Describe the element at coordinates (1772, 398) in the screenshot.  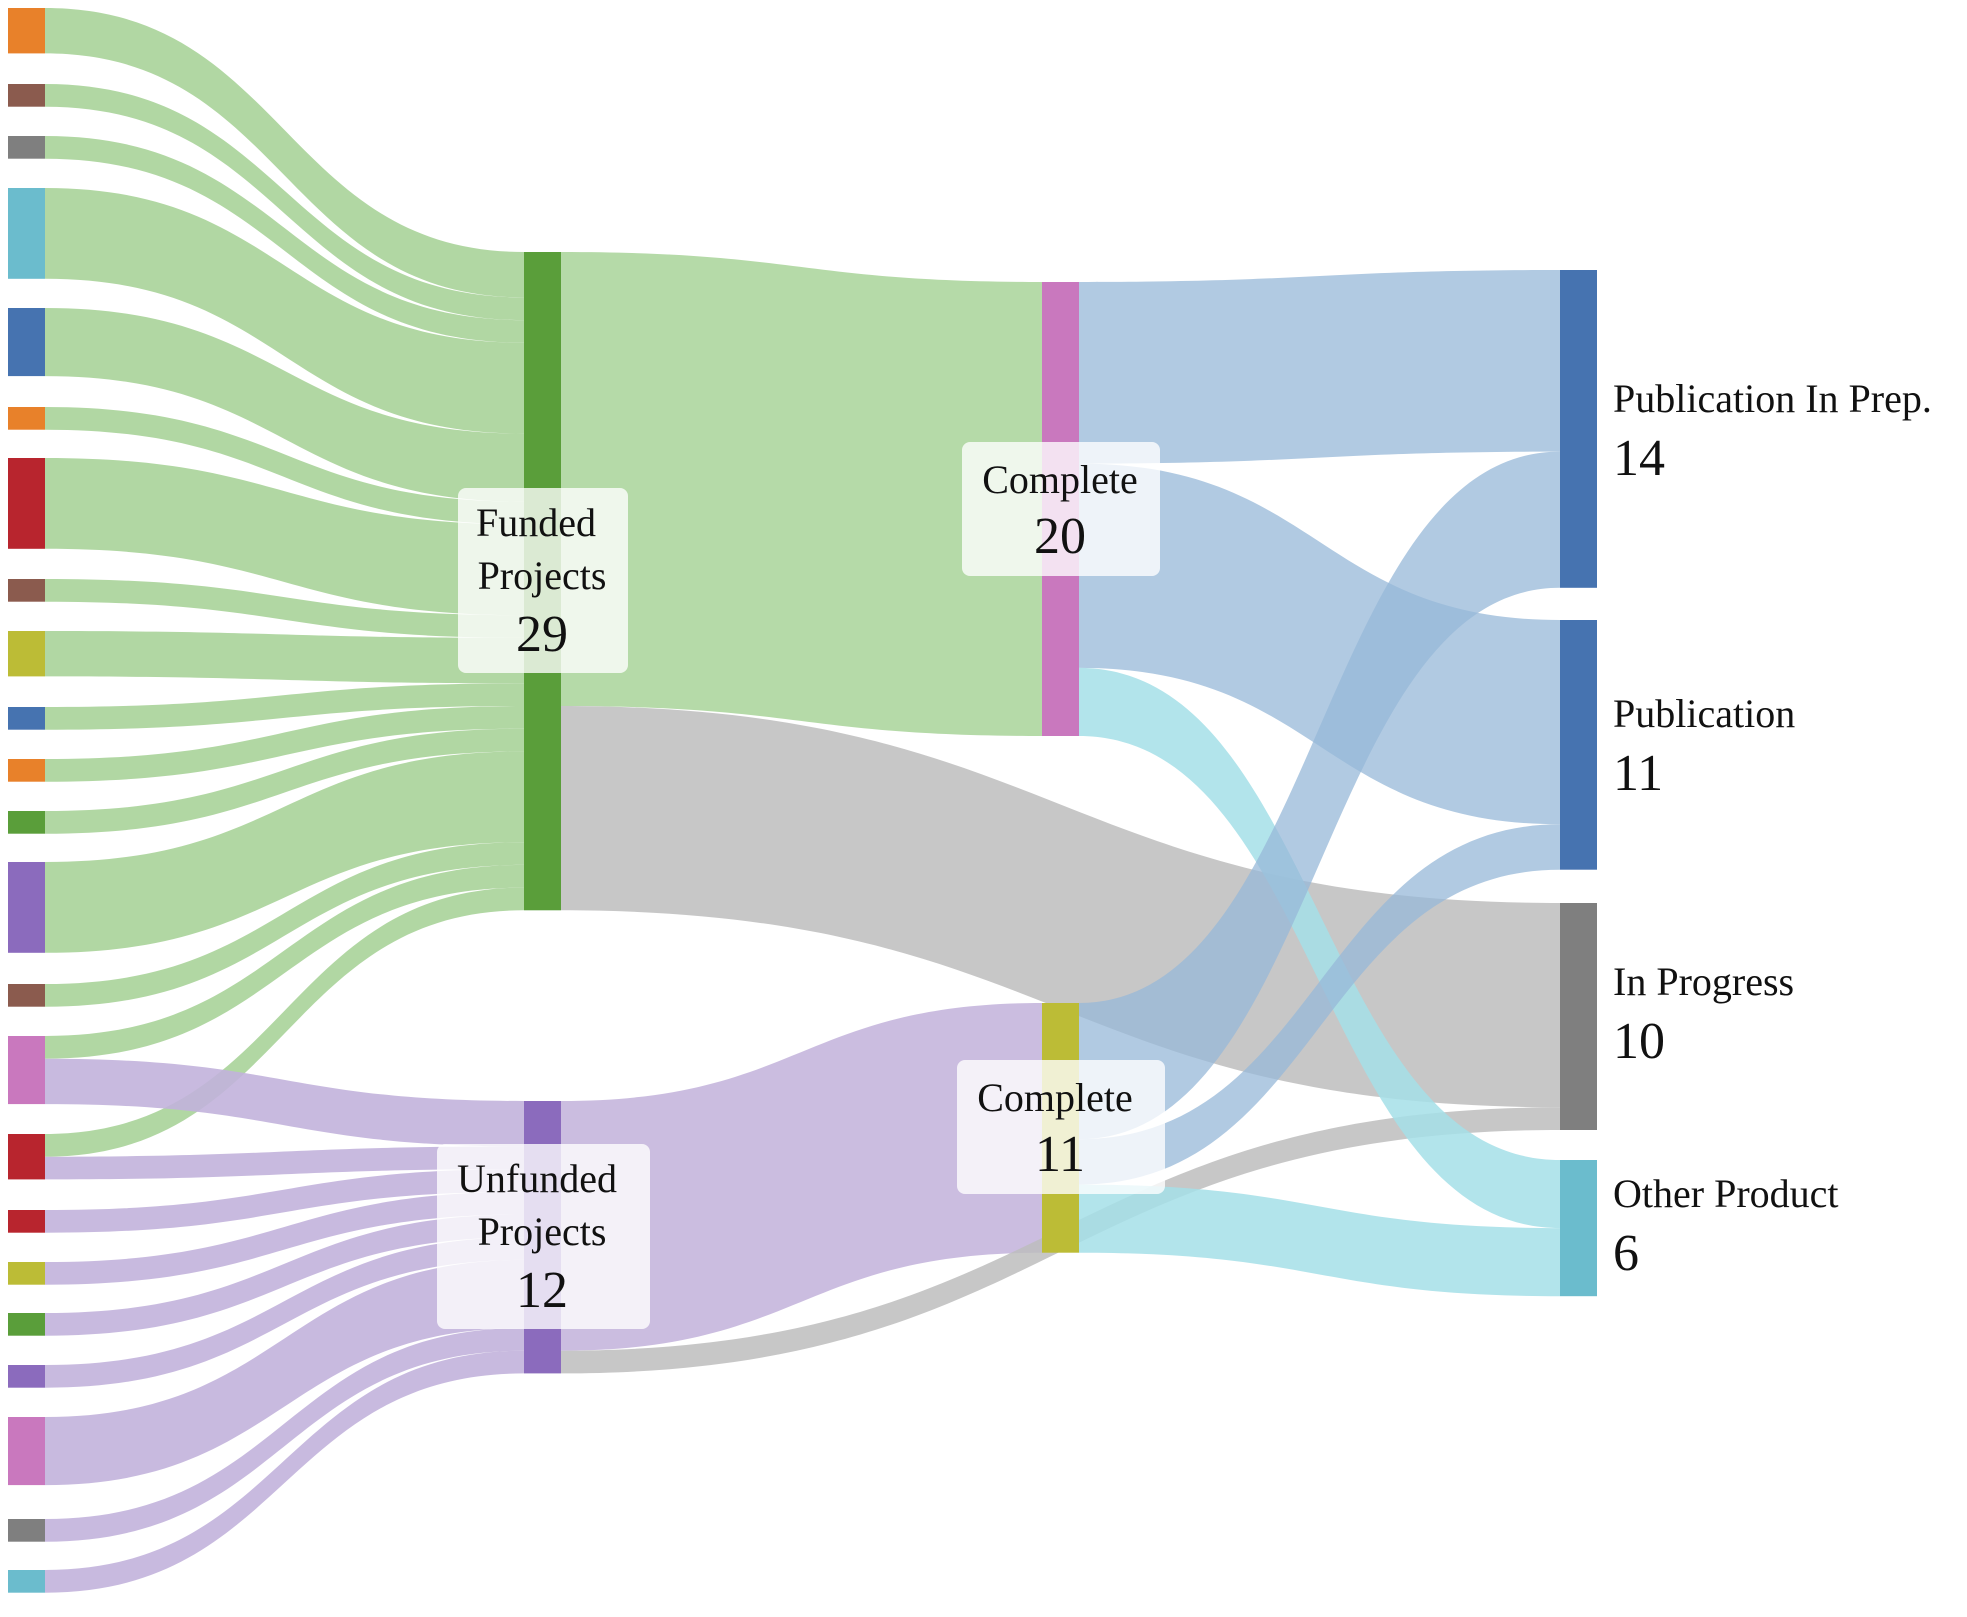
I see `pub-prep-name: Publication In Prep.` at that location.